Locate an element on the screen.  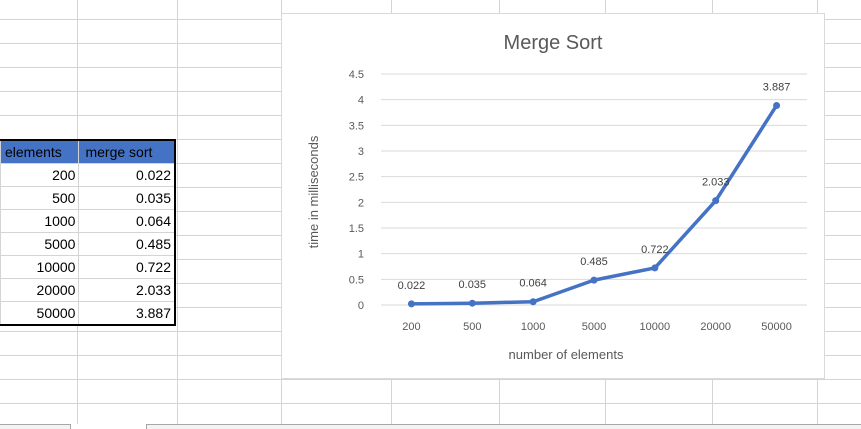
x-tick-label: 10000 is located at coordinates (655, 327).